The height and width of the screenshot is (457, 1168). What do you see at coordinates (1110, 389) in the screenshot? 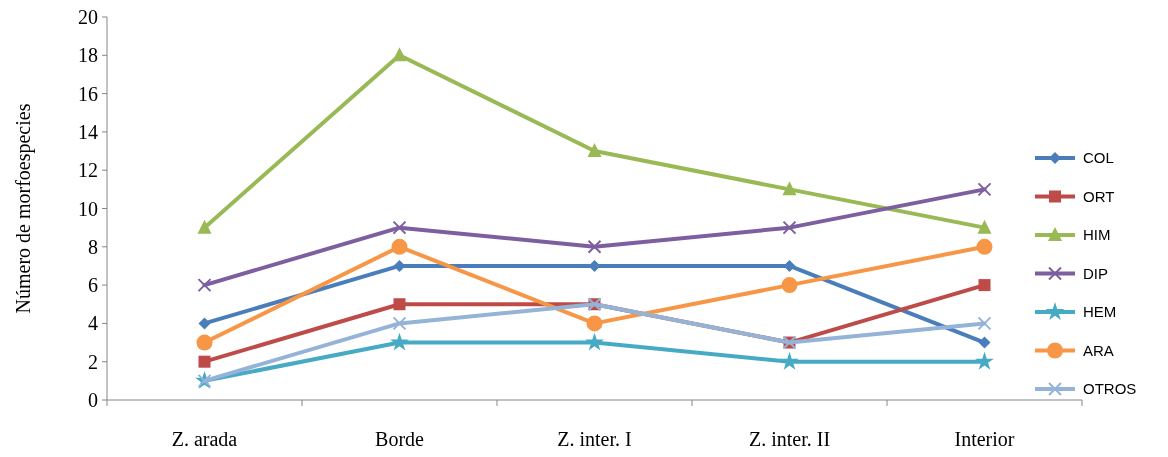
I see `legend-label: OTROS` at bounding box center [1110, 389].